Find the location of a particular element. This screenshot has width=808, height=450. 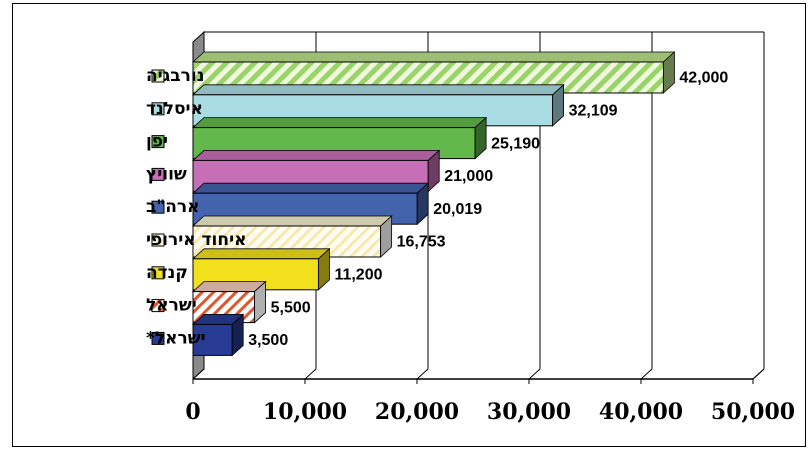

data-label: 32,109 is located at coordinates (593, 111).